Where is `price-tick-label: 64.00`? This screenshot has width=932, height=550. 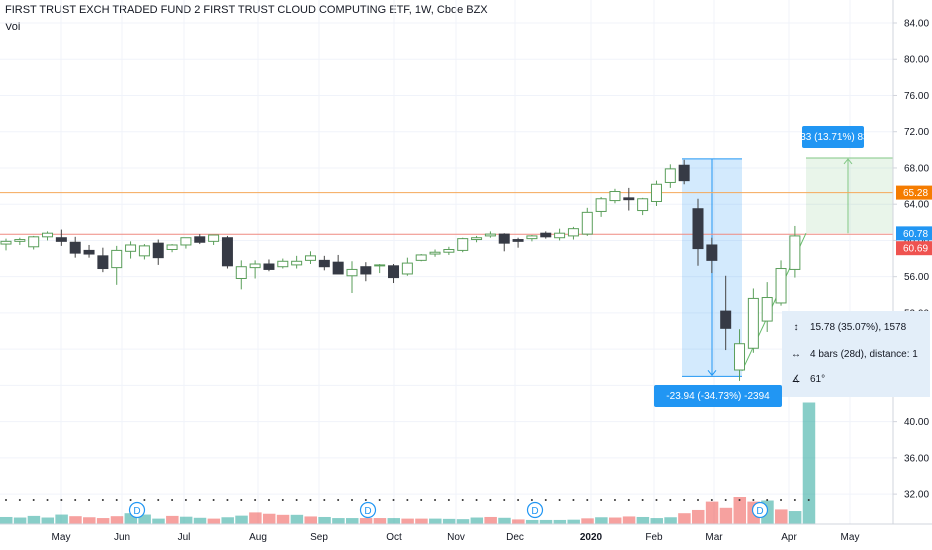 price-tick-label: 64.00 is located at coordinates (916, 205).